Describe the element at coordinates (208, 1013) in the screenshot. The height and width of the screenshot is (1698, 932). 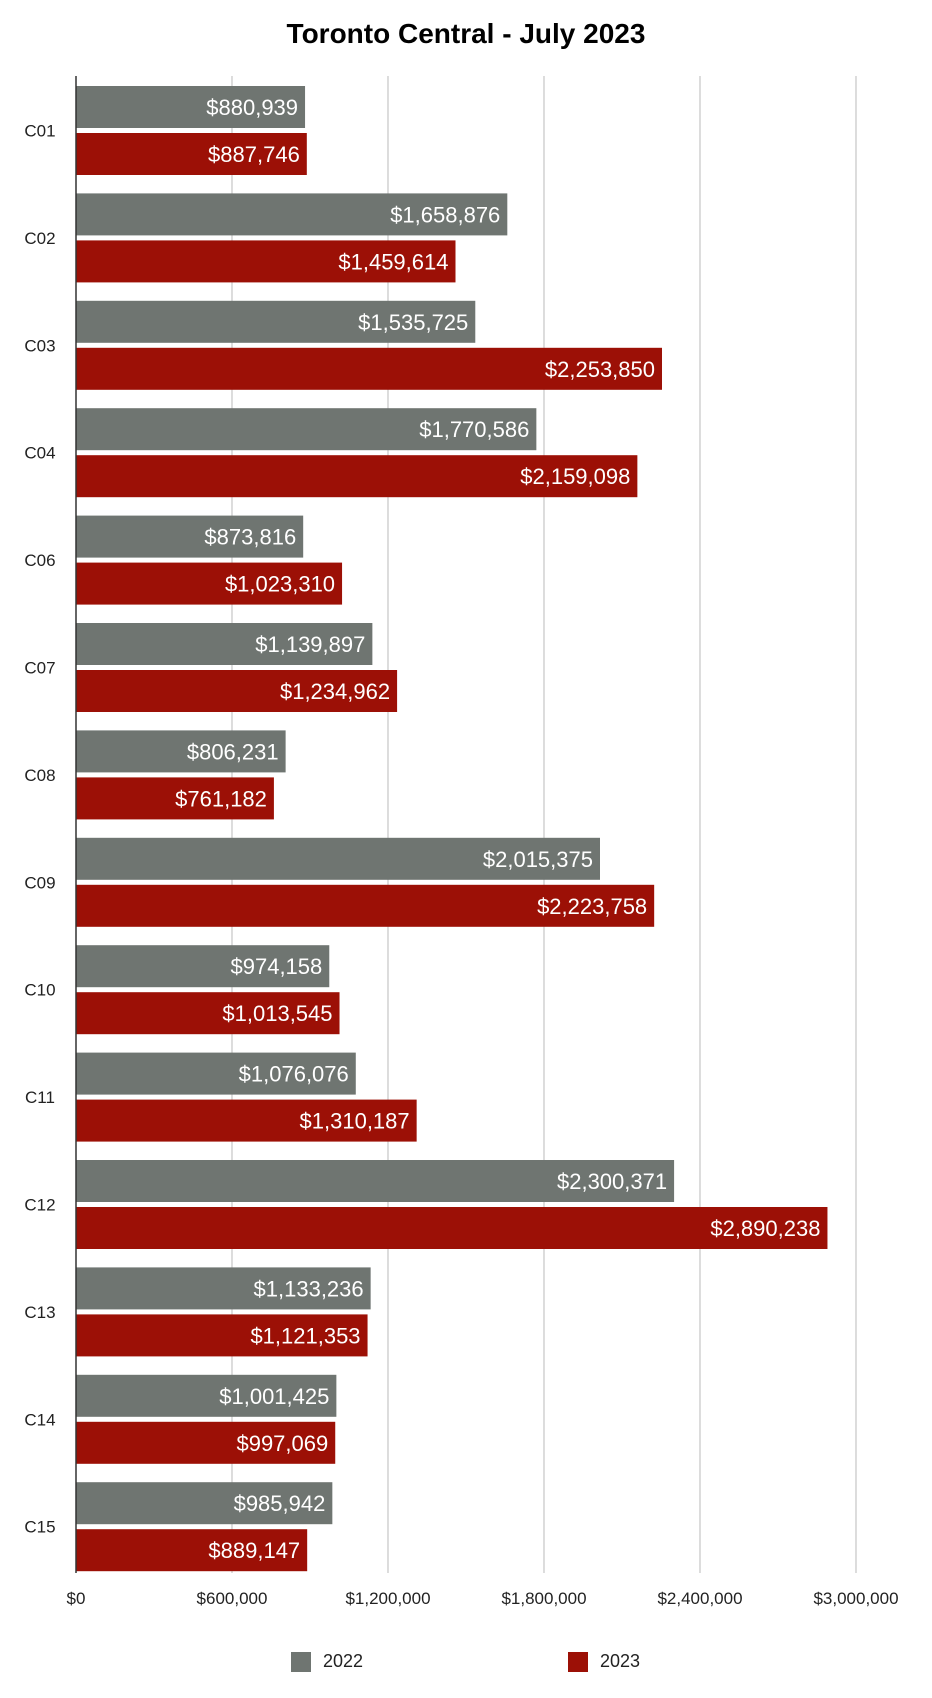
I see `bar-2023-C10` at that location.